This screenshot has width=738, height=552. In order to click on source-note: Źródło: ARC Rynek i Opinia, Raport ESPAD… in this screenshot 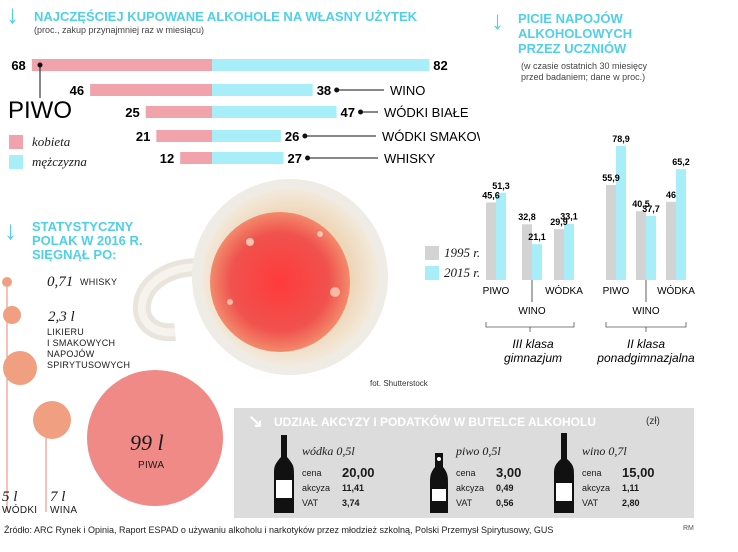, I will do `click(279, 530)`.